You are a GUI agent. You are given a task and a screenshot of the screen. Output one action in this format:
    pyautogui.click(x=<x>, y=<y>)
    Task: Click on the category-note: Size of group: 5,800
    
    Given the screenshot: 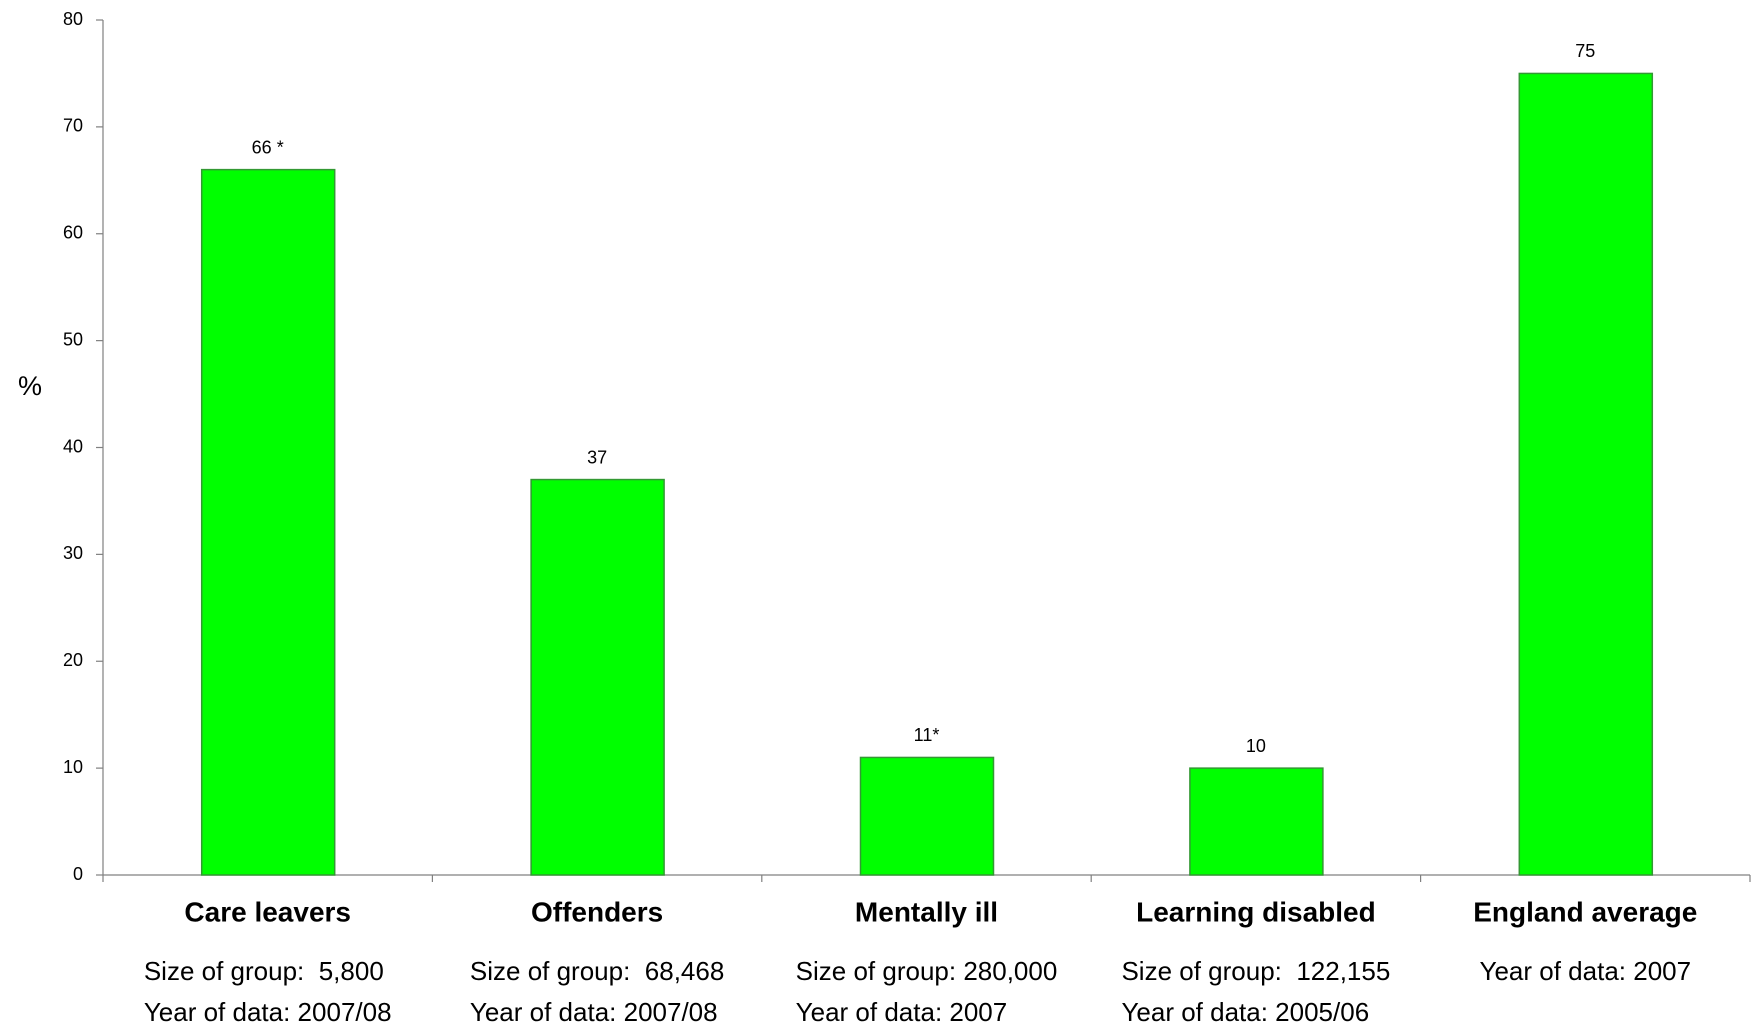 What is the action you would take?
    pyautogui.click(x=264, y=971)
    